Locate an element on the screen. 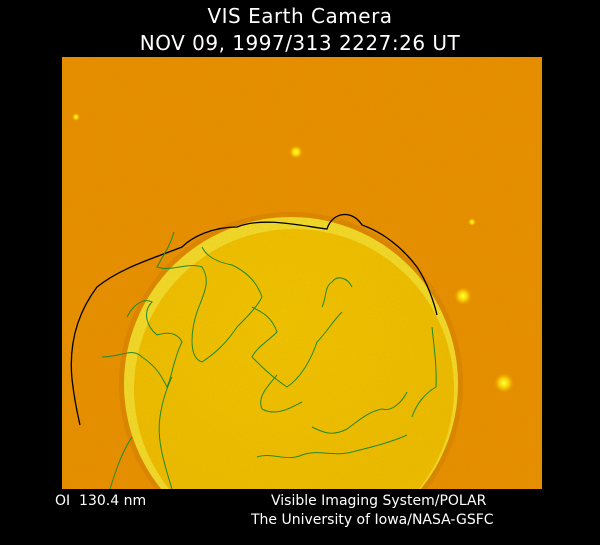 The width and height of the screenshot is (600, 545). wavelength-label: OI 130.4 nm is located at coordinates (101, 501).